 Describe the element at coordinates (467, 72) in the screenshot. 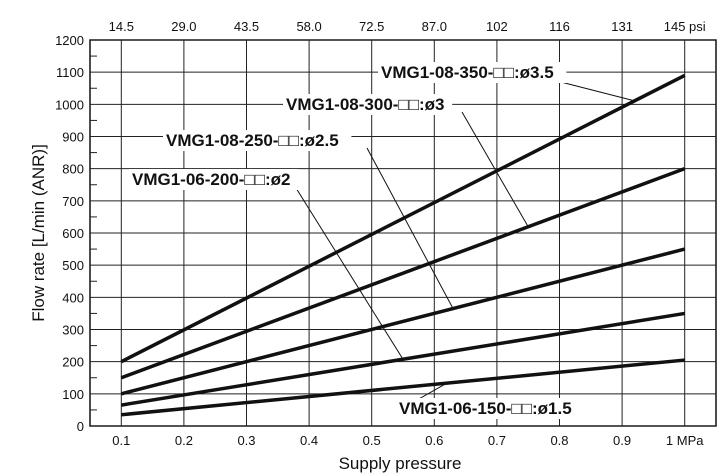

I see `series-label: VMG1-08-350-□□:ø3.5` at that location.